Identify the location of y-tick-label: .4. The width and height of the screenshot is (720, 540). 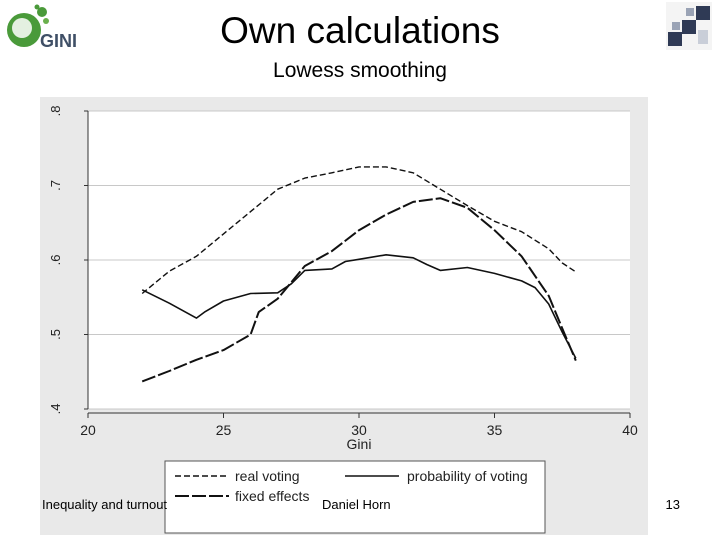
(55, 409).